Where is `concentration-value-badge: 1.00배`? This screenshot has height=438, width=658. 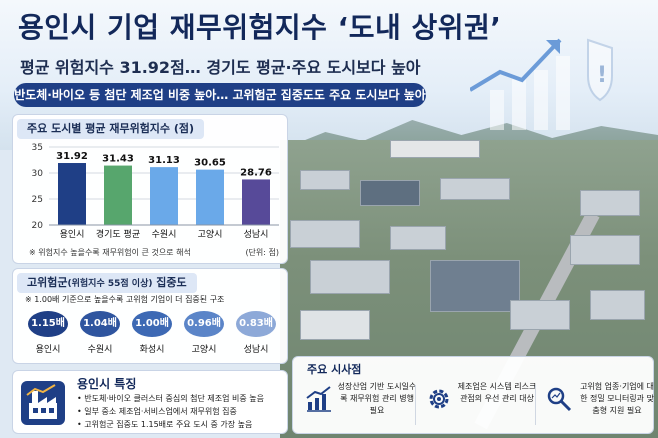 concentration-value-badge: 1.00배 is located at coordinates (152, 324).